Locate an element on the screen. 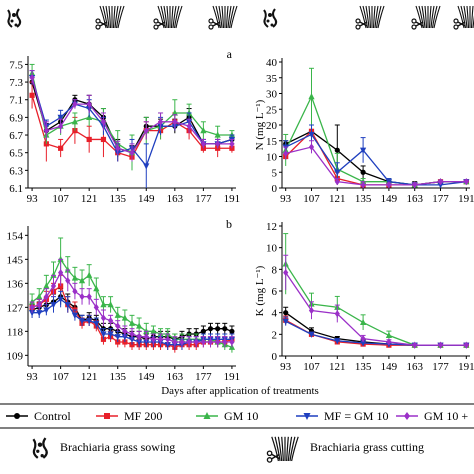 Image resolution: width=474 pixels, height=474 pixels. legend-label: Control is located at coordinates (52, 416).